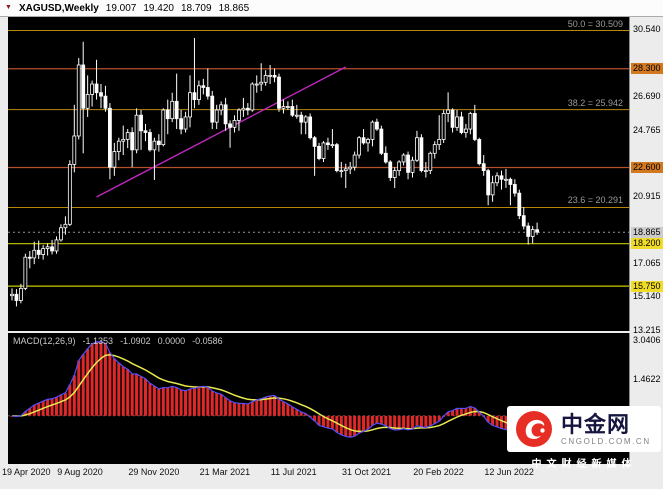 This screenshot has width=663, height=489. What do you see at coordinates (647, 167) in the screenshot?
I see `price-line-tag: 22.600` at bounding box center [647, 167].